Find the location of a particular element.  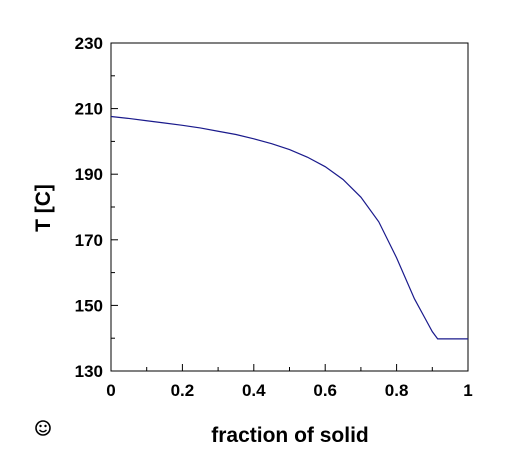

x-tick-label: 0.6 is located at coordinates (325, 390).